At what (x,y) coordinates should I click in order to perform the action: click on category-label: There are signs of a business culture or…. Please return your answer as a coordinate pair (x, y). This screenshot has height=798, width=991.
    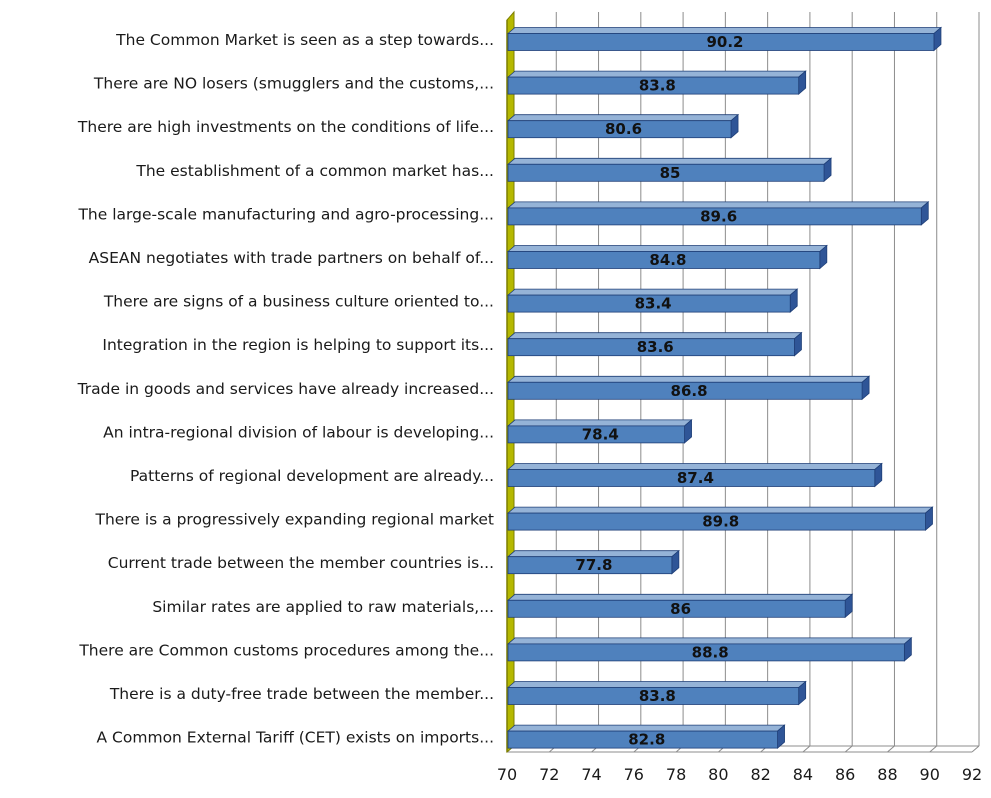
    Looking at the image, I should click on (298, 302).